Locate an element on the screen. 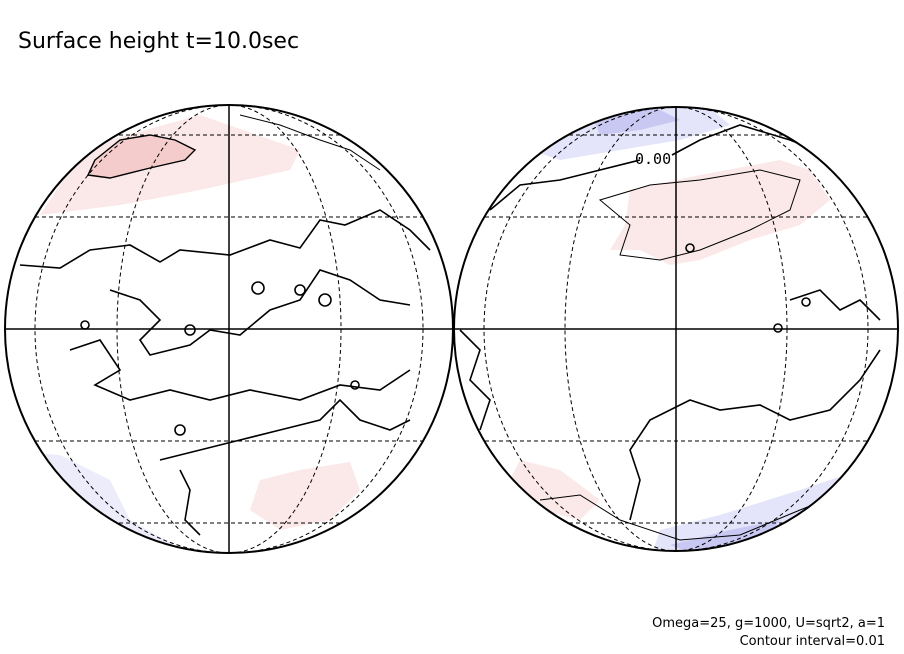 The image size is (904, 654). caption: Omega=25, g=1000, U=sqrt2, a=1 is located at coordinates (768, 623).